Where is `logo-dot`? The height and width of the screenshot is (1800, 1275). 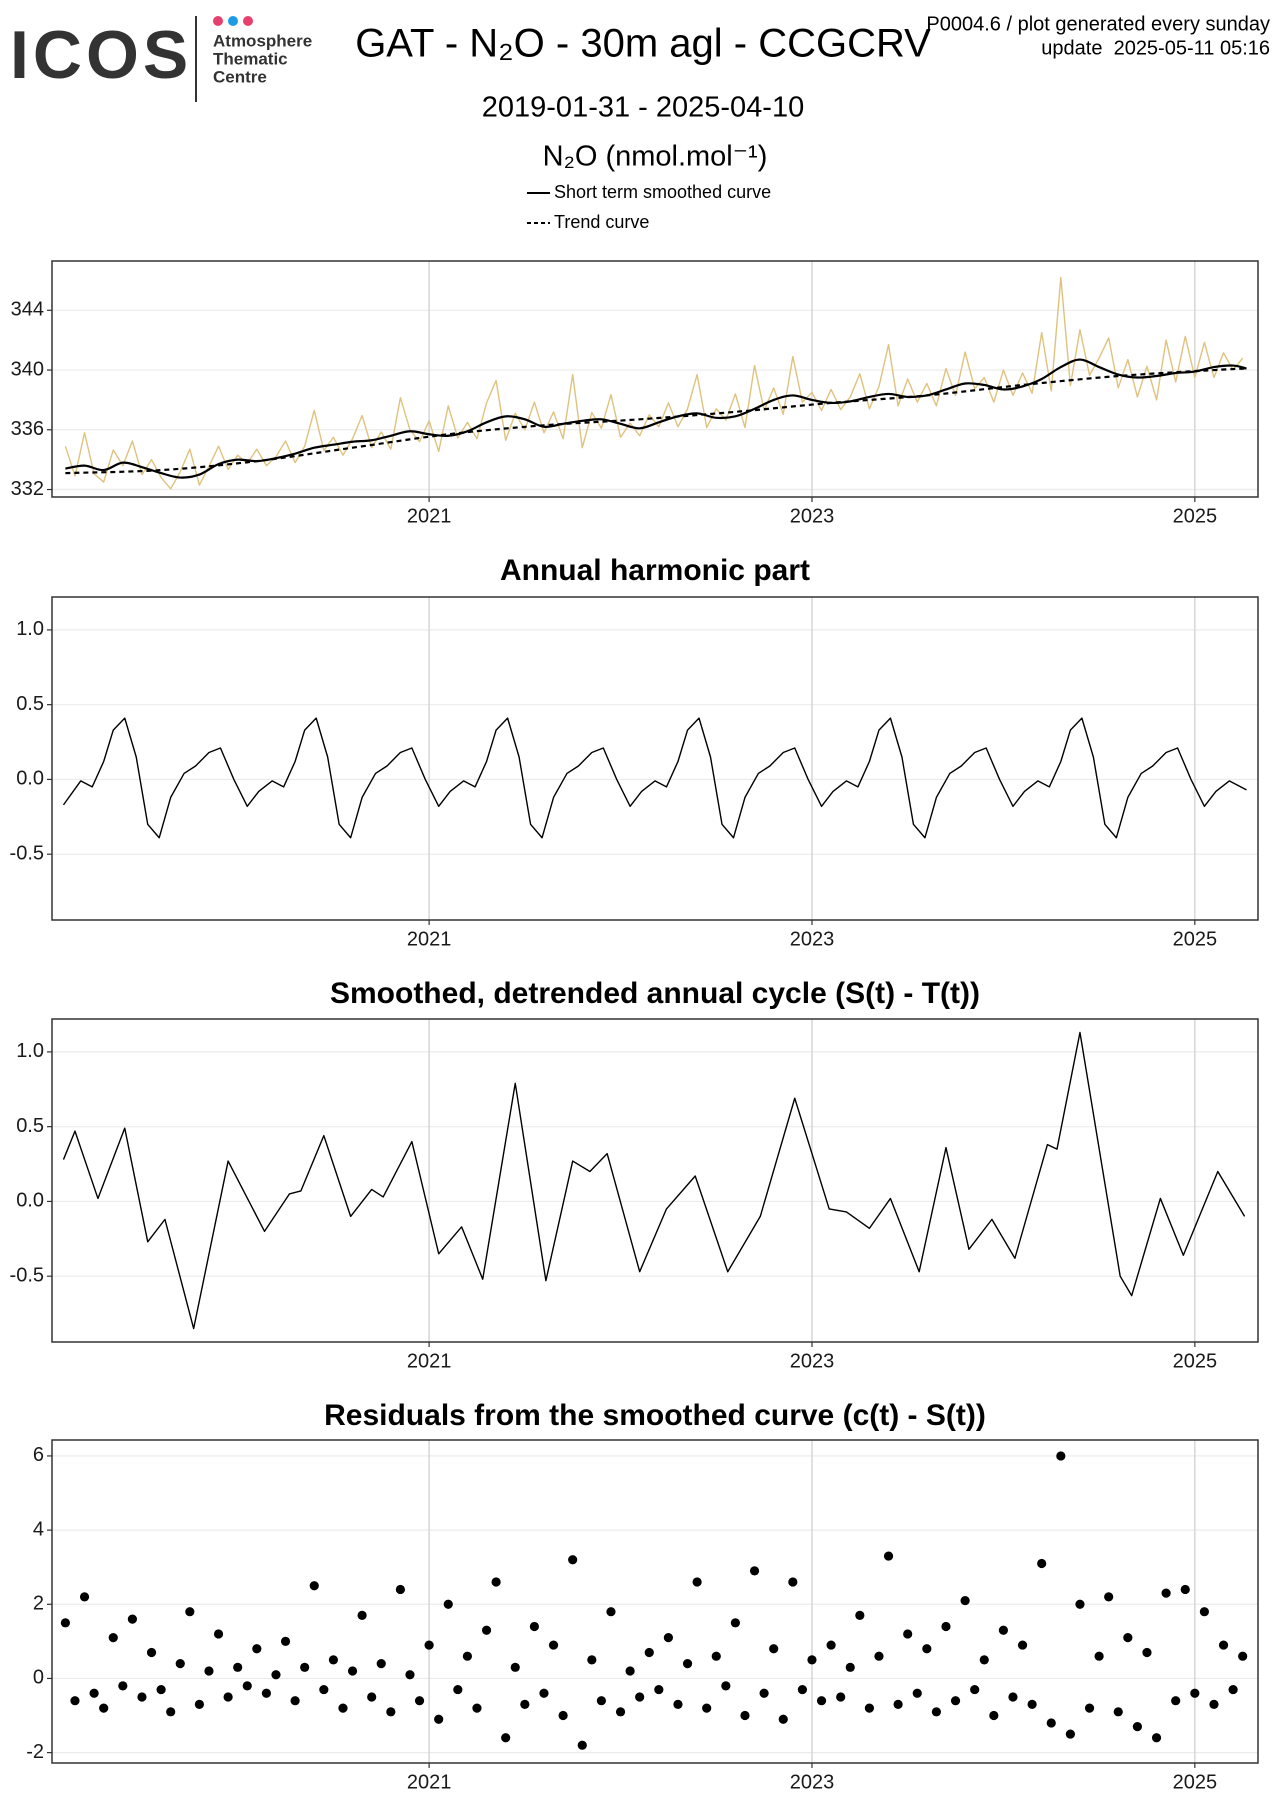 logo-dot is located at coordinates (233, 21).